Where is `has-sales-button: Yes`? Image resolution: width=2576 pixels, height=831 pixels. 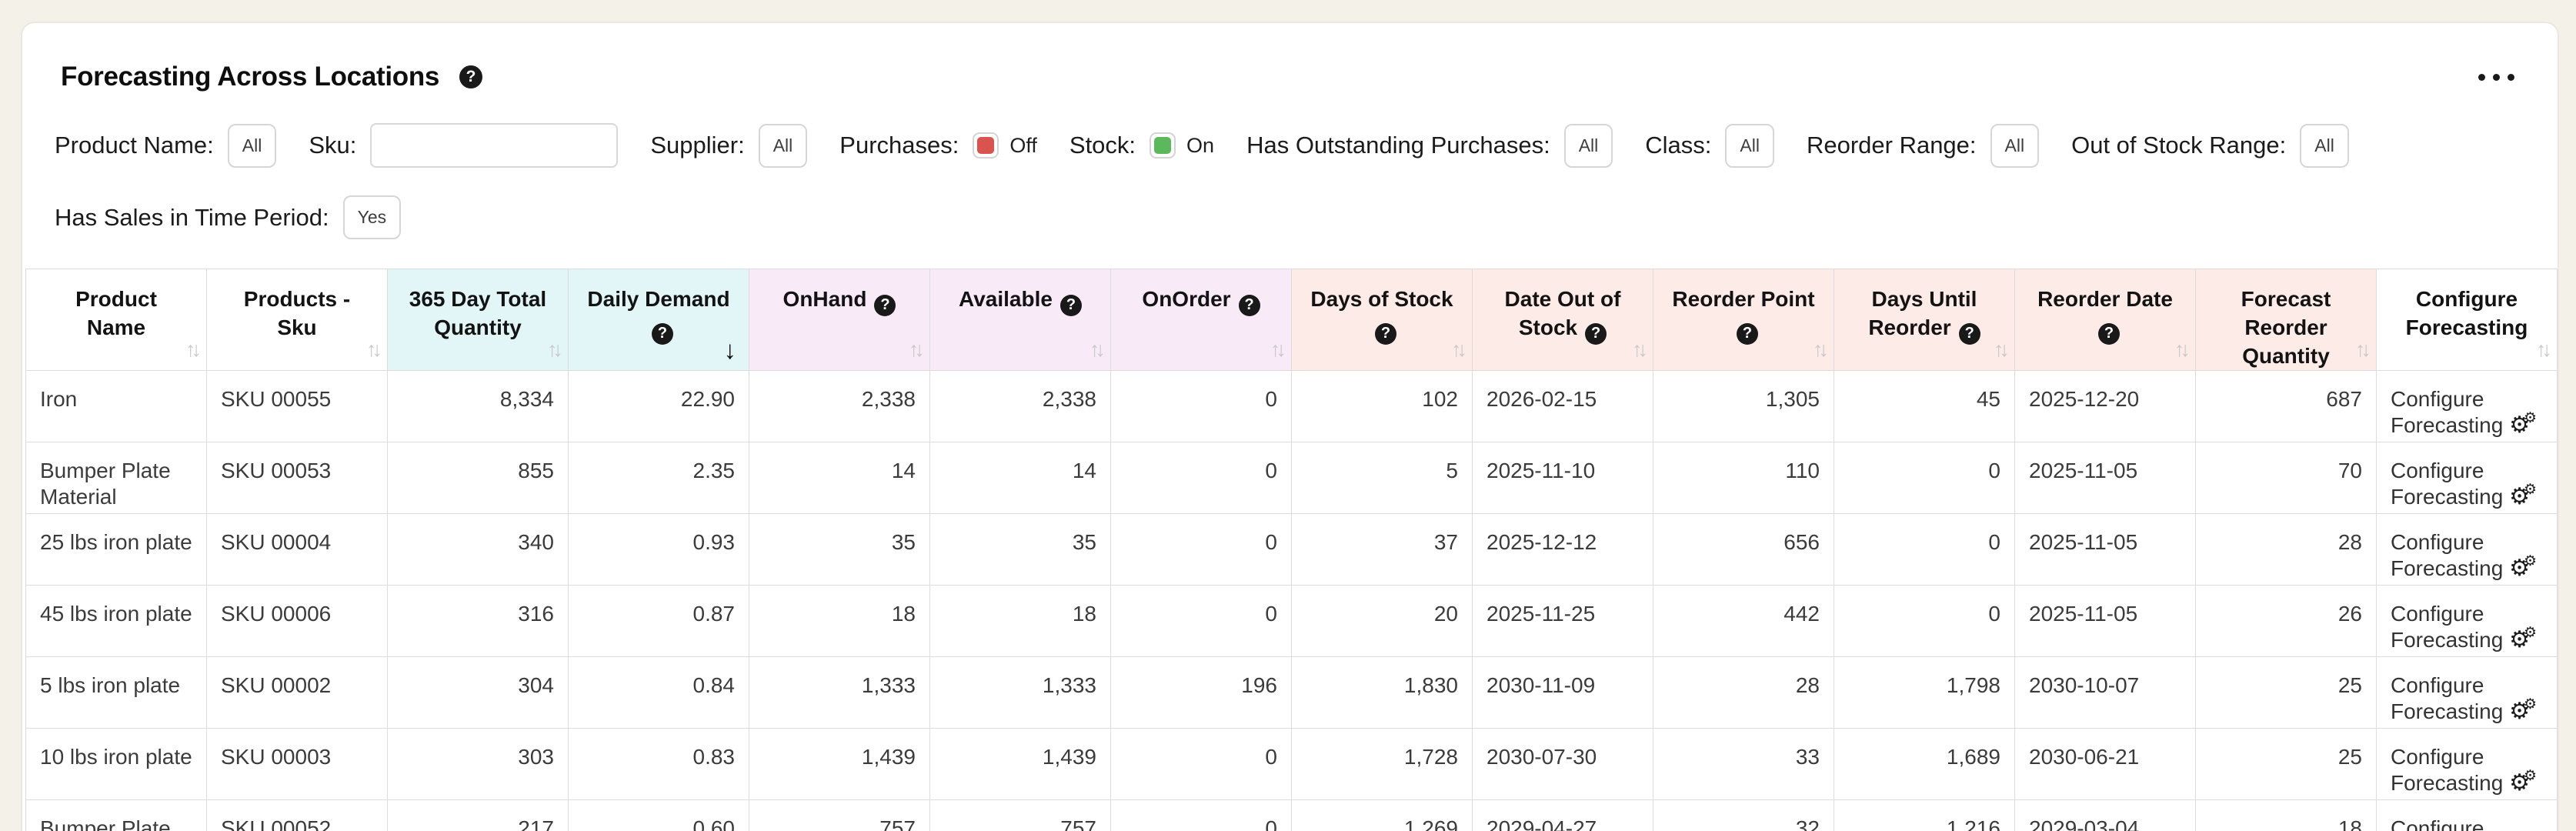
has-sales-button: Yes is located at coordinates (372, 217).